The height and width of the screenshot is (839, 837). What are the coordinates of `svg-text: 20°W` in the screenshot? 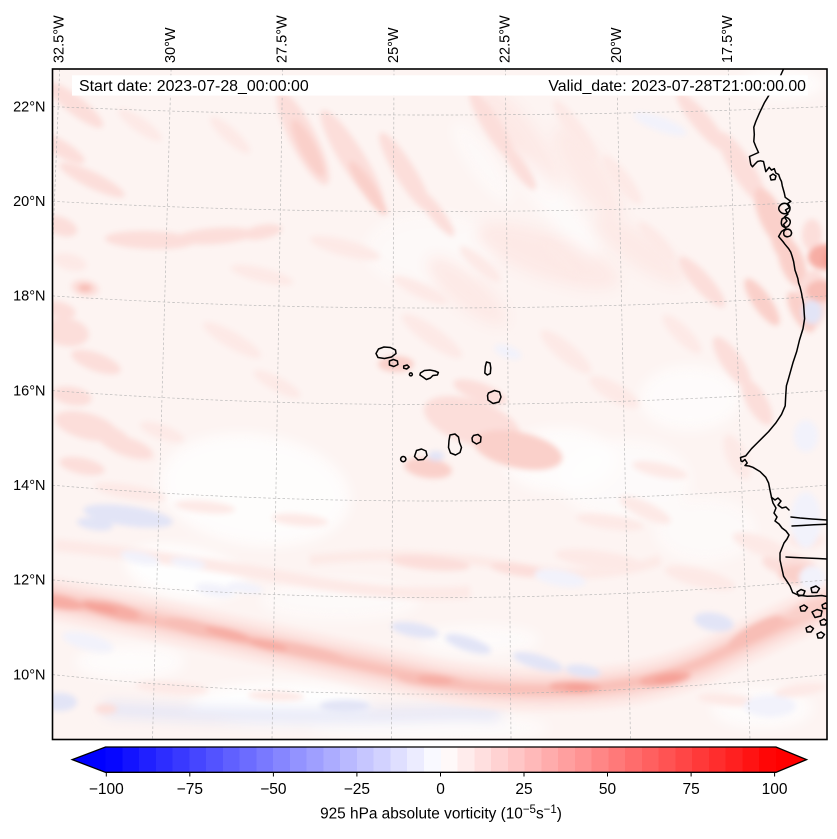 It's located at (617, 45).